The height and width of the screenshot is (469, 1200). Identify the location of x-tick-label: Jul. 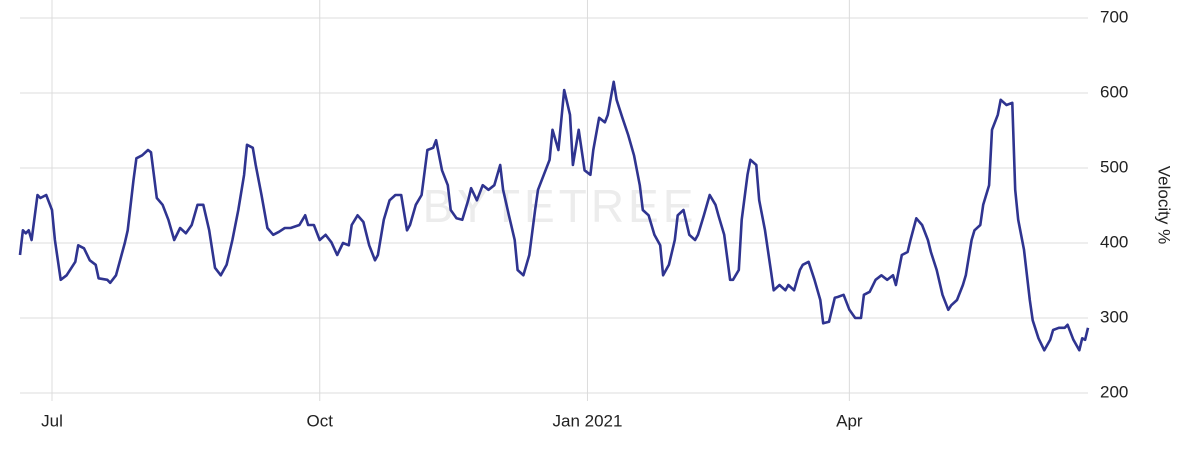
(52, 420).